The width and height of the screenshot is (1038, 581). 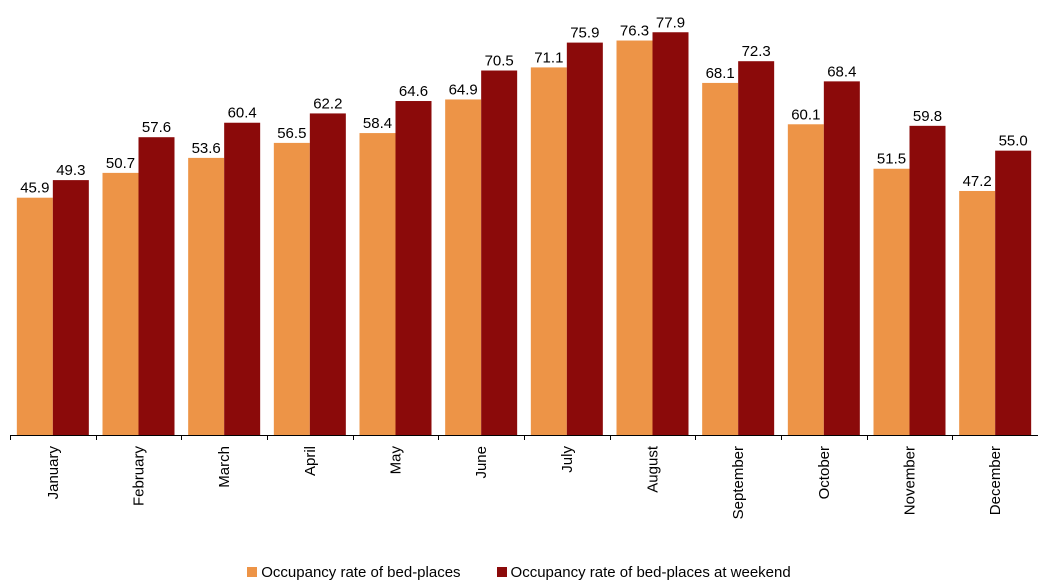 What do you see at coordinates (891, 159) in the screenshot?
I see `data-label-series-1-november: 51.5` at bounding box center [891, 159].